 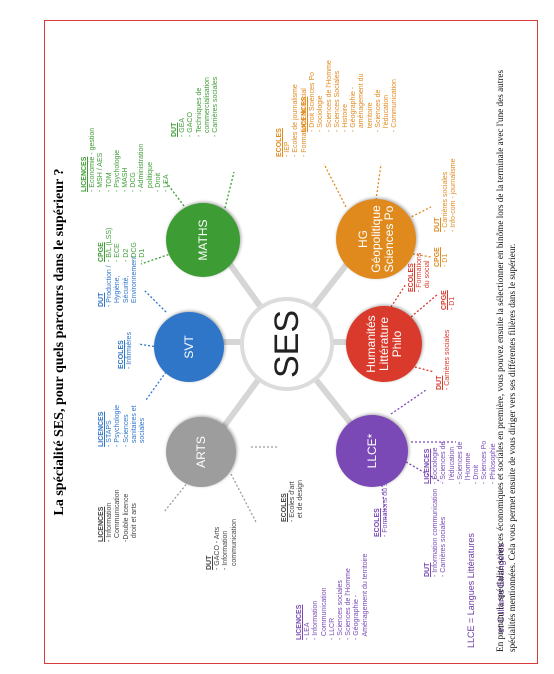 What do you see at coordinates (377, 522) in the screenshot?
I see `bl_ecoles-heading: ECOLES` at bounding box center [377, 522].